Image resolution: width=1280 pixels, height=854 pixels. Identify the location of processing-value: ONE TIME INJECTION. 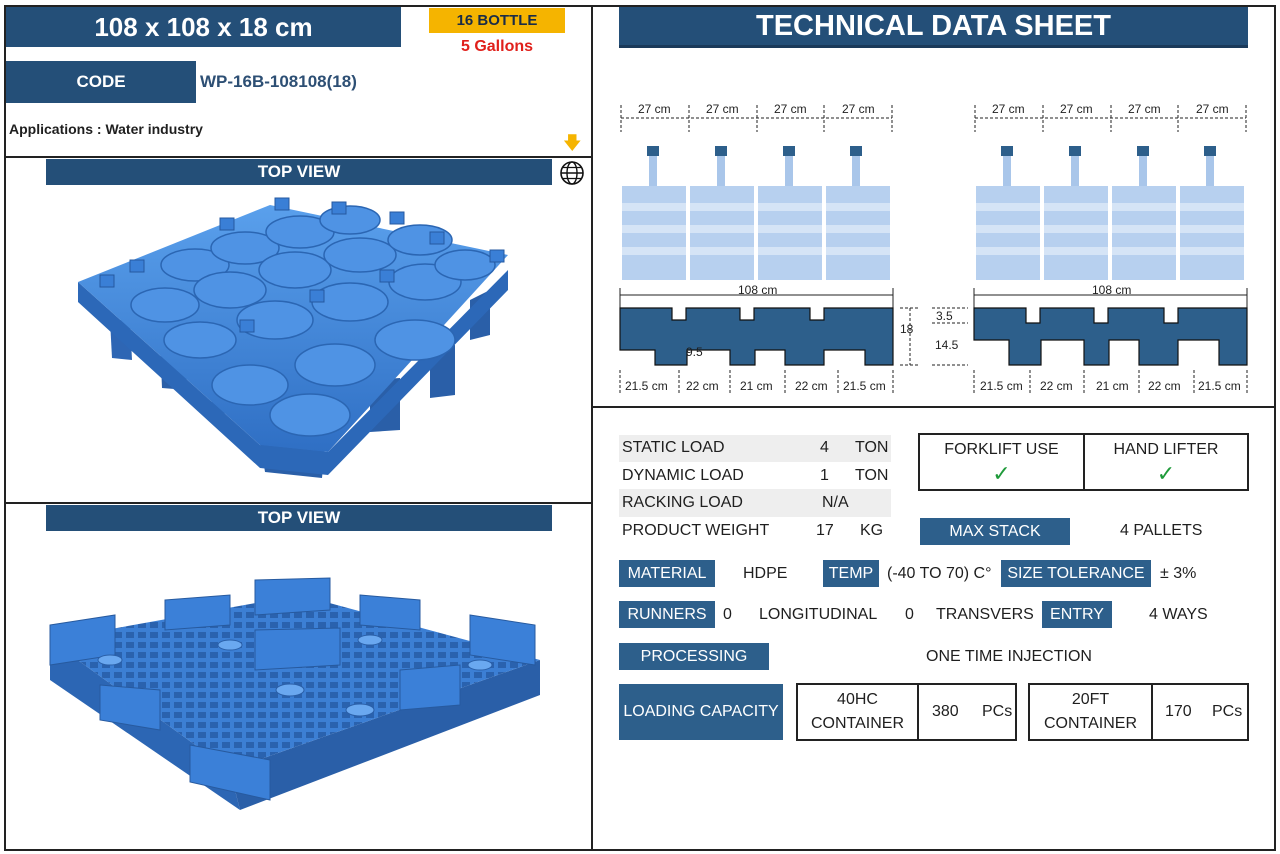
(1009, 656).